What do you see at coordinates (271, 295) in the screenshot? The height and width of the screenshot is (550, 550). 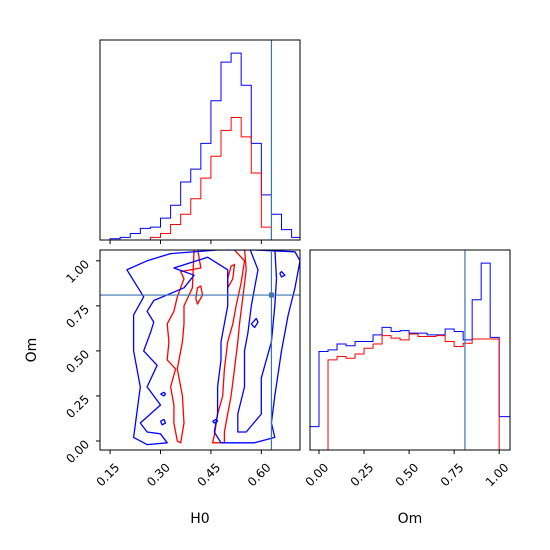 I see `joint-truth-marker` at bounding box center [271, 295].